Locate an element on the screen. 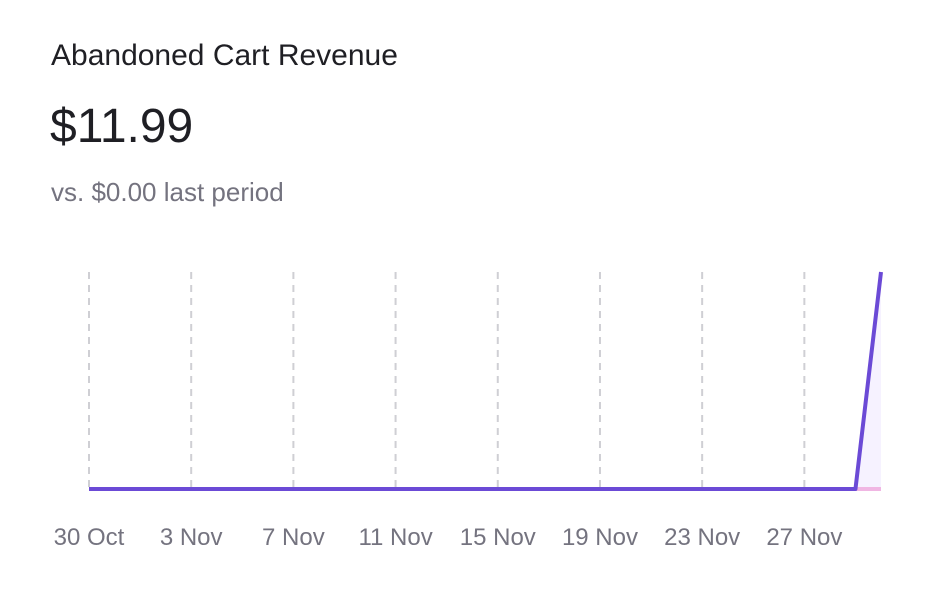  x-tick-label: 19 Nov is located at coordinates (600, 537).